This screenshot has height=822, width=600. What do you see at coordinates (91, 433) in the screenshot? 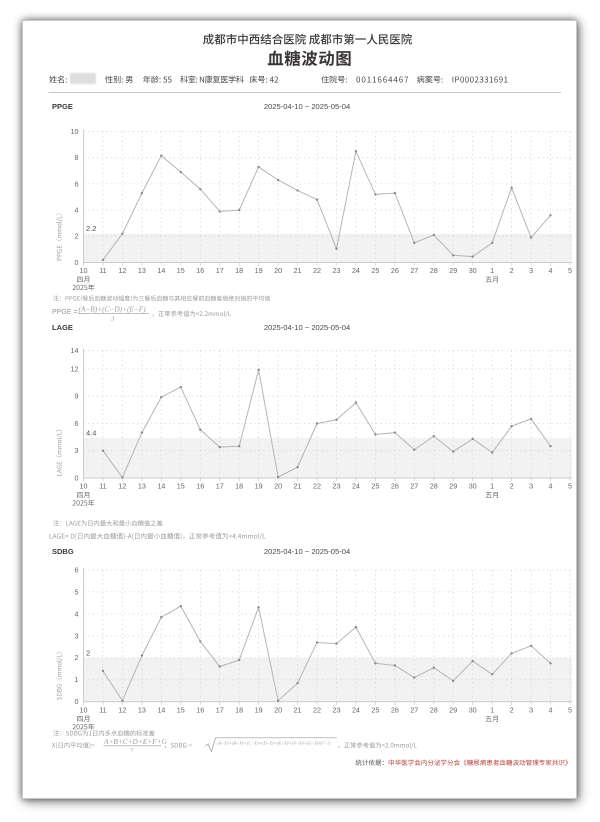
I see `svg-text: 4.4` at bounding box center [91, 433].